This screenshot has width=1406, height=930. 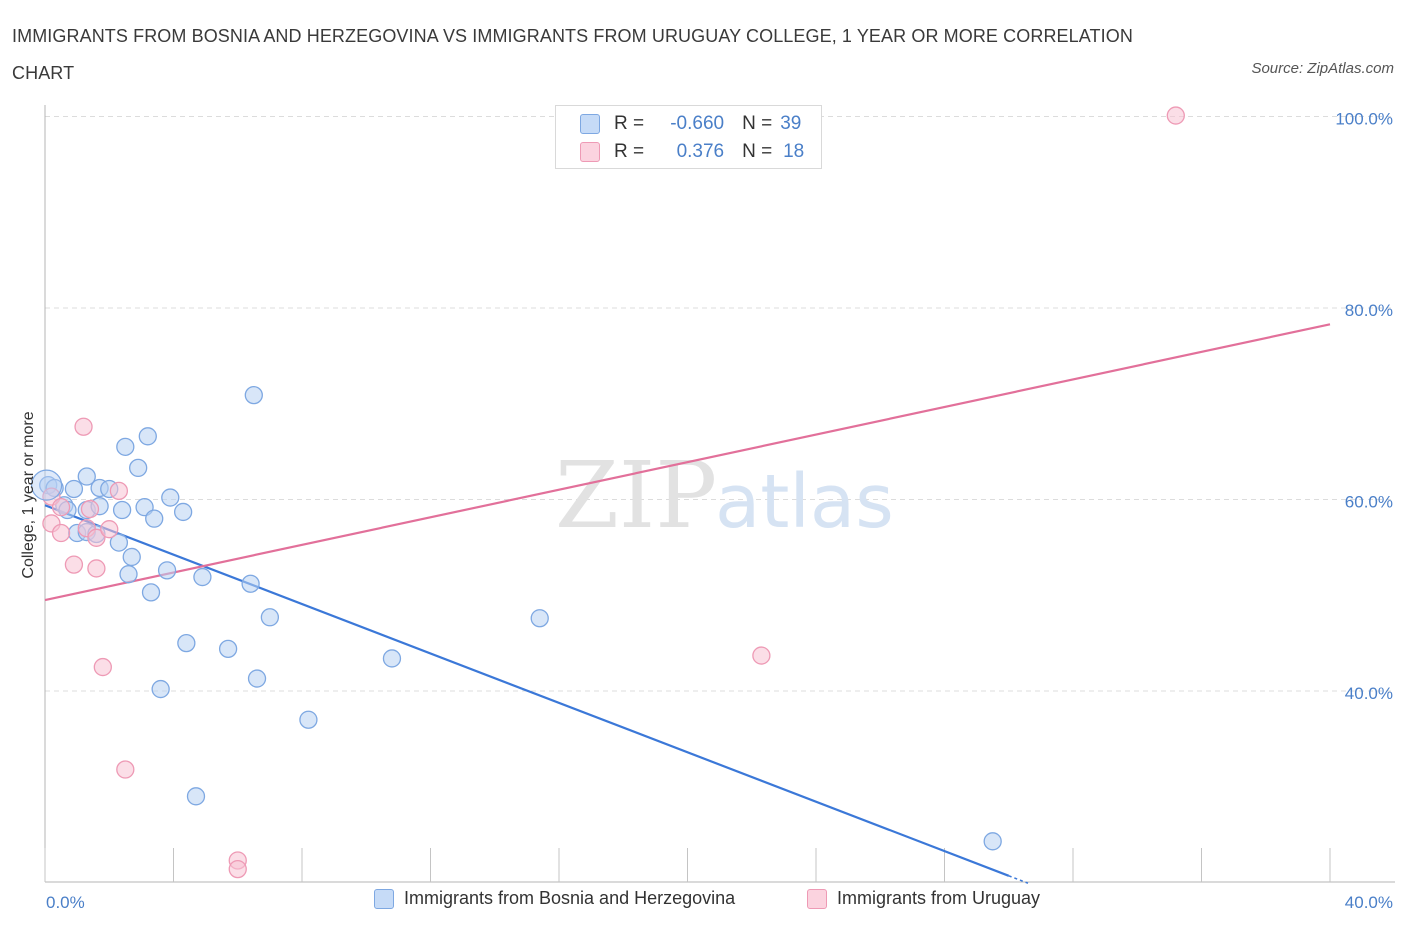 I want to click on y-tick-label: 60.0%, so click(x=1369, y=502).